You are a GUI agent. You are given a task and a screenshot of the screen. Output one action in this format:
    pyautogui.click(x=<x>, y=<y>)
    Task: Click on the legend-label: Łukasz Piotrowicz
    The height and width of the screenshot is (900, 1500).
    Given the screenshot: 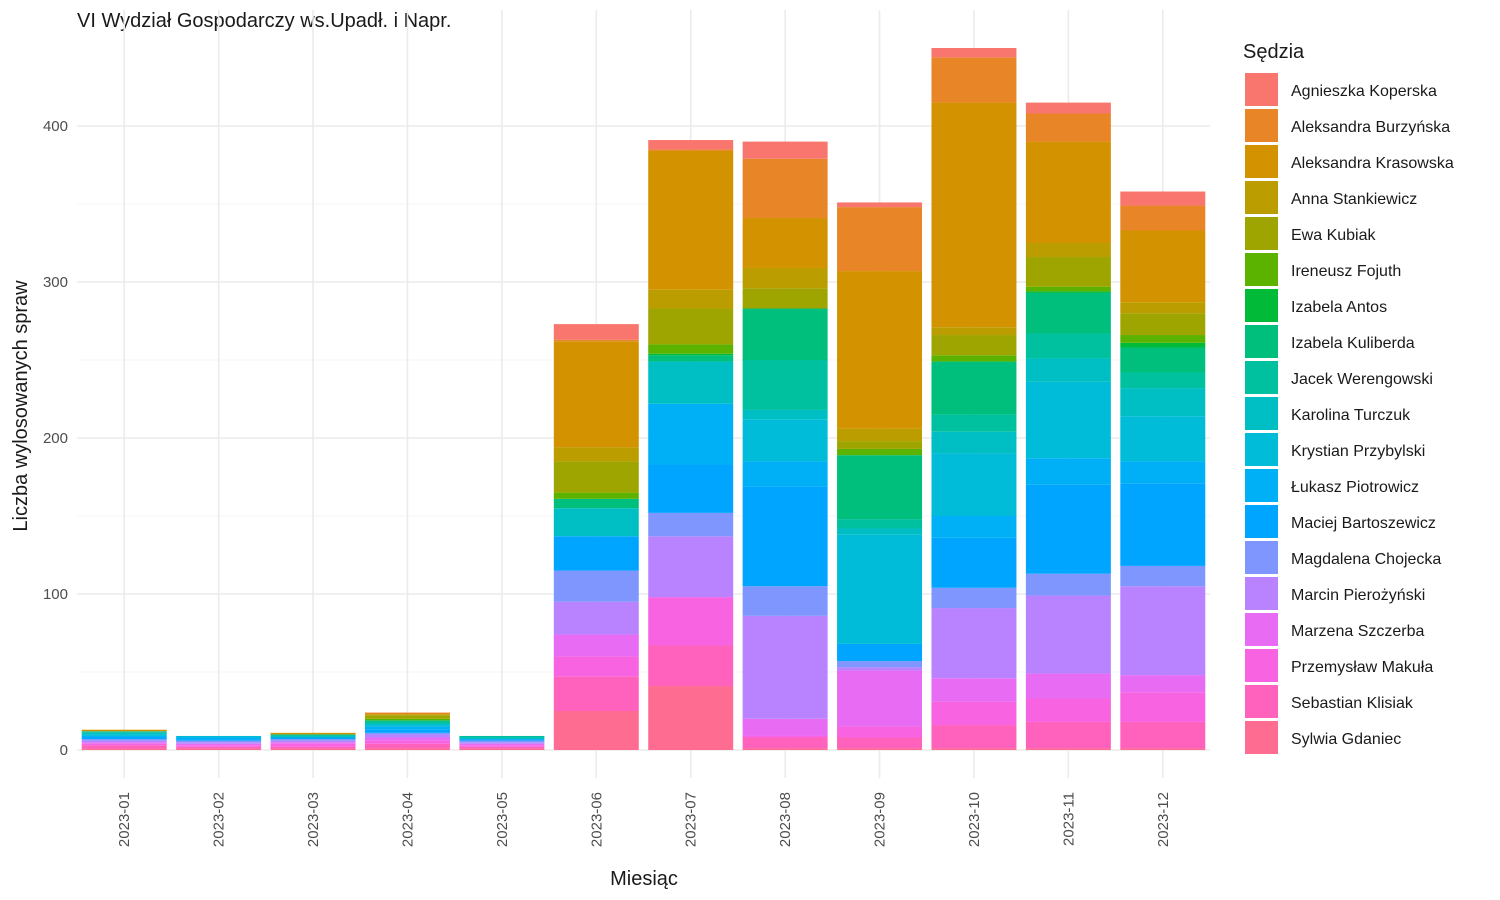 What is the action you would take?
    pyautogui.click(x=1355, y=487)
    